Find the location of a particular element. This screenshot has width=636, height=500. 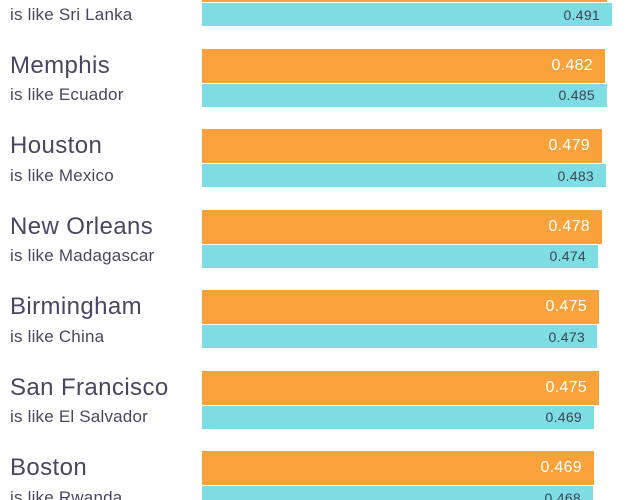

comparison-row: Birmingham is like China 0.475 0.473 is located at coordinates (318, 319).